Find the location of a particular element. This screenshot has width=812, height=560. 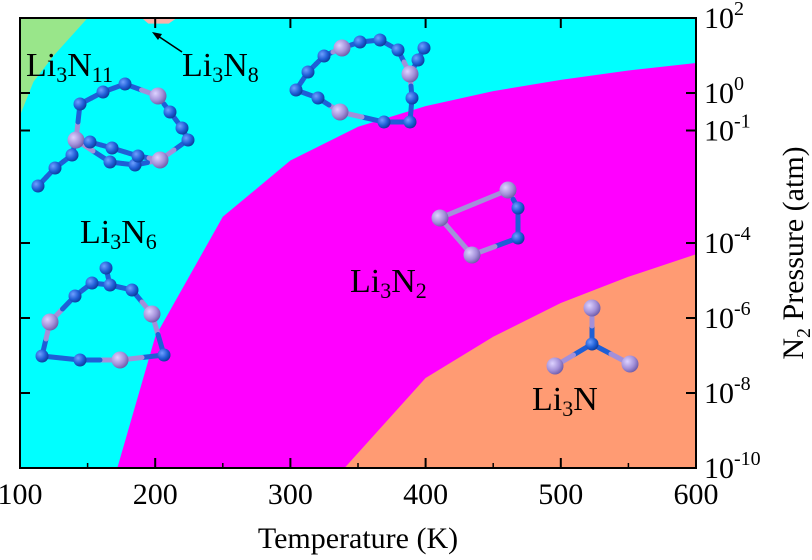

region-label-li3n8: Li3N8 is located at coordinates (220, 67).